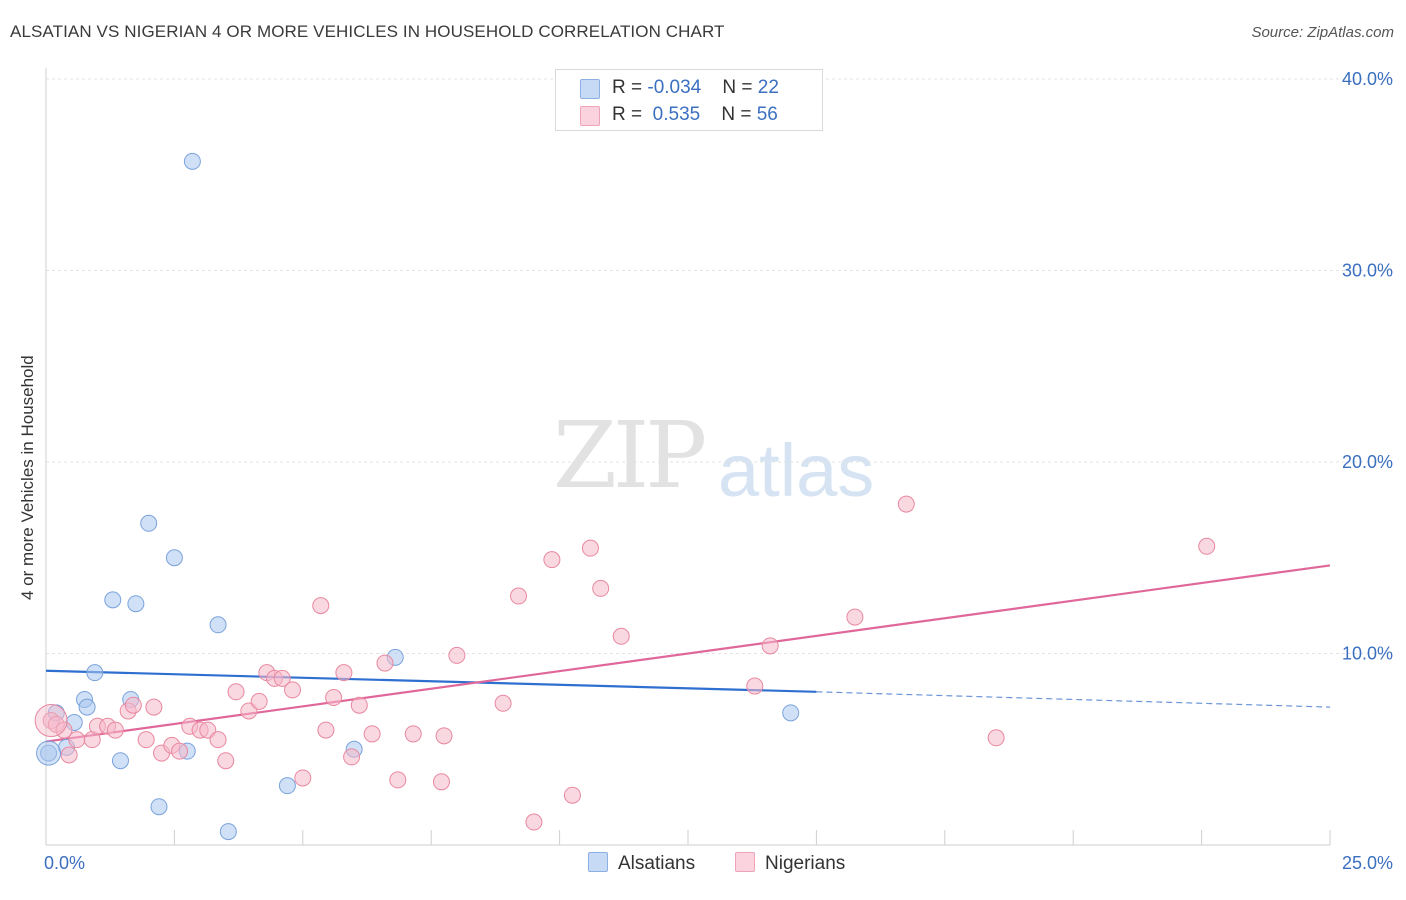 The height and width of the screenshot is (900, 1406). Describe the element at coordinates (31, 627) in the screenshot. I see `y-axis-label-wrap: 4 or more Vehicles in Household` at that location.